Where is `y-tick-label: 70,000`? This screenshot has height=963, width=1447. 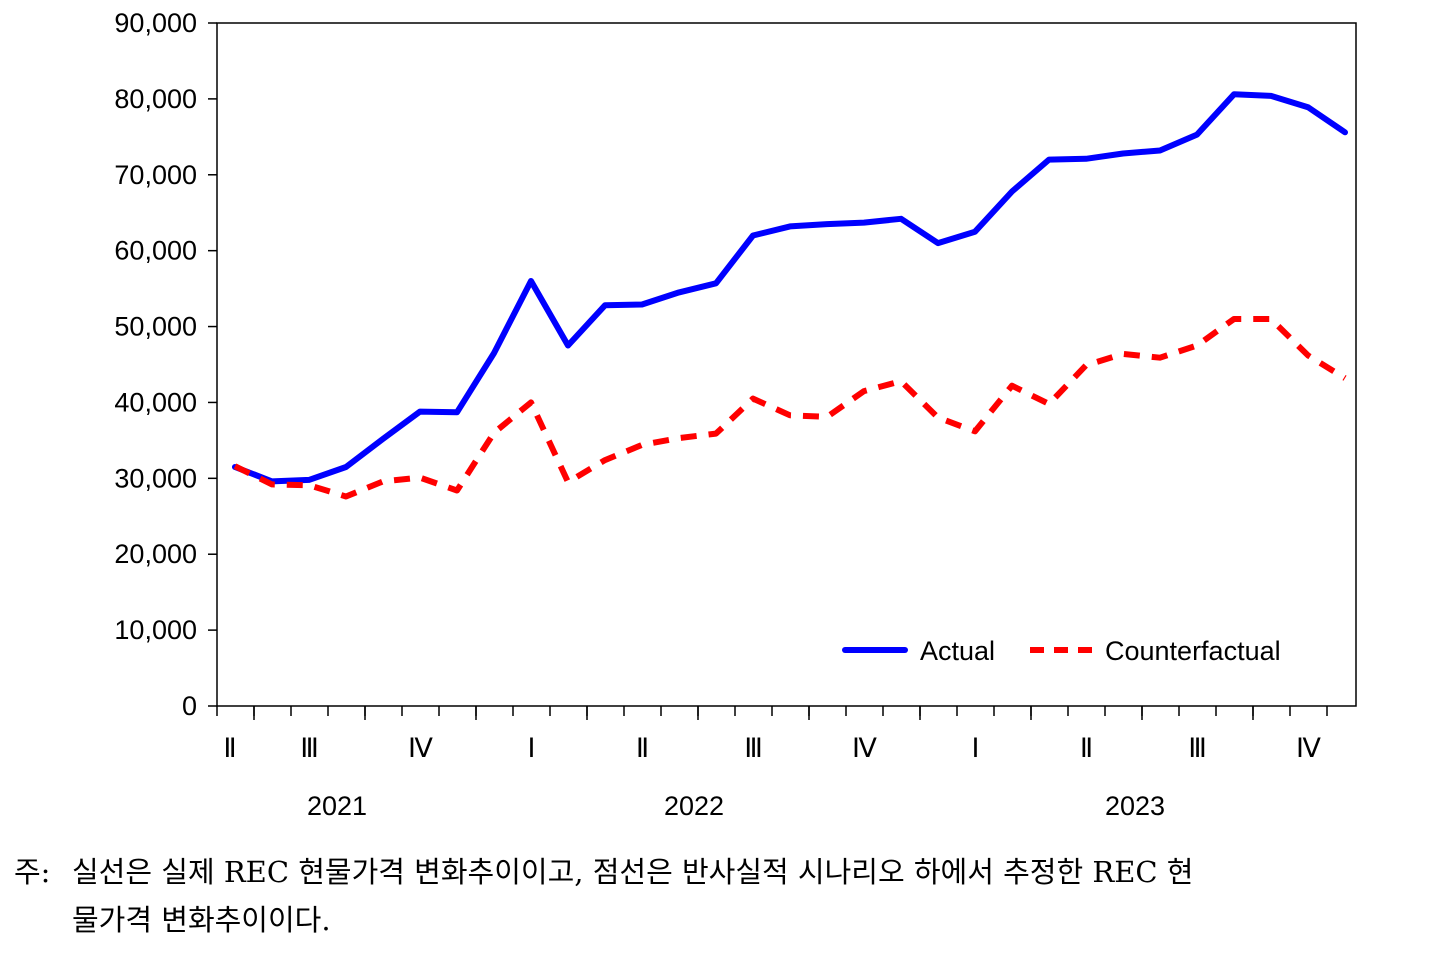 y-tick-label: 70,000 is located at coordinates (155, 175).